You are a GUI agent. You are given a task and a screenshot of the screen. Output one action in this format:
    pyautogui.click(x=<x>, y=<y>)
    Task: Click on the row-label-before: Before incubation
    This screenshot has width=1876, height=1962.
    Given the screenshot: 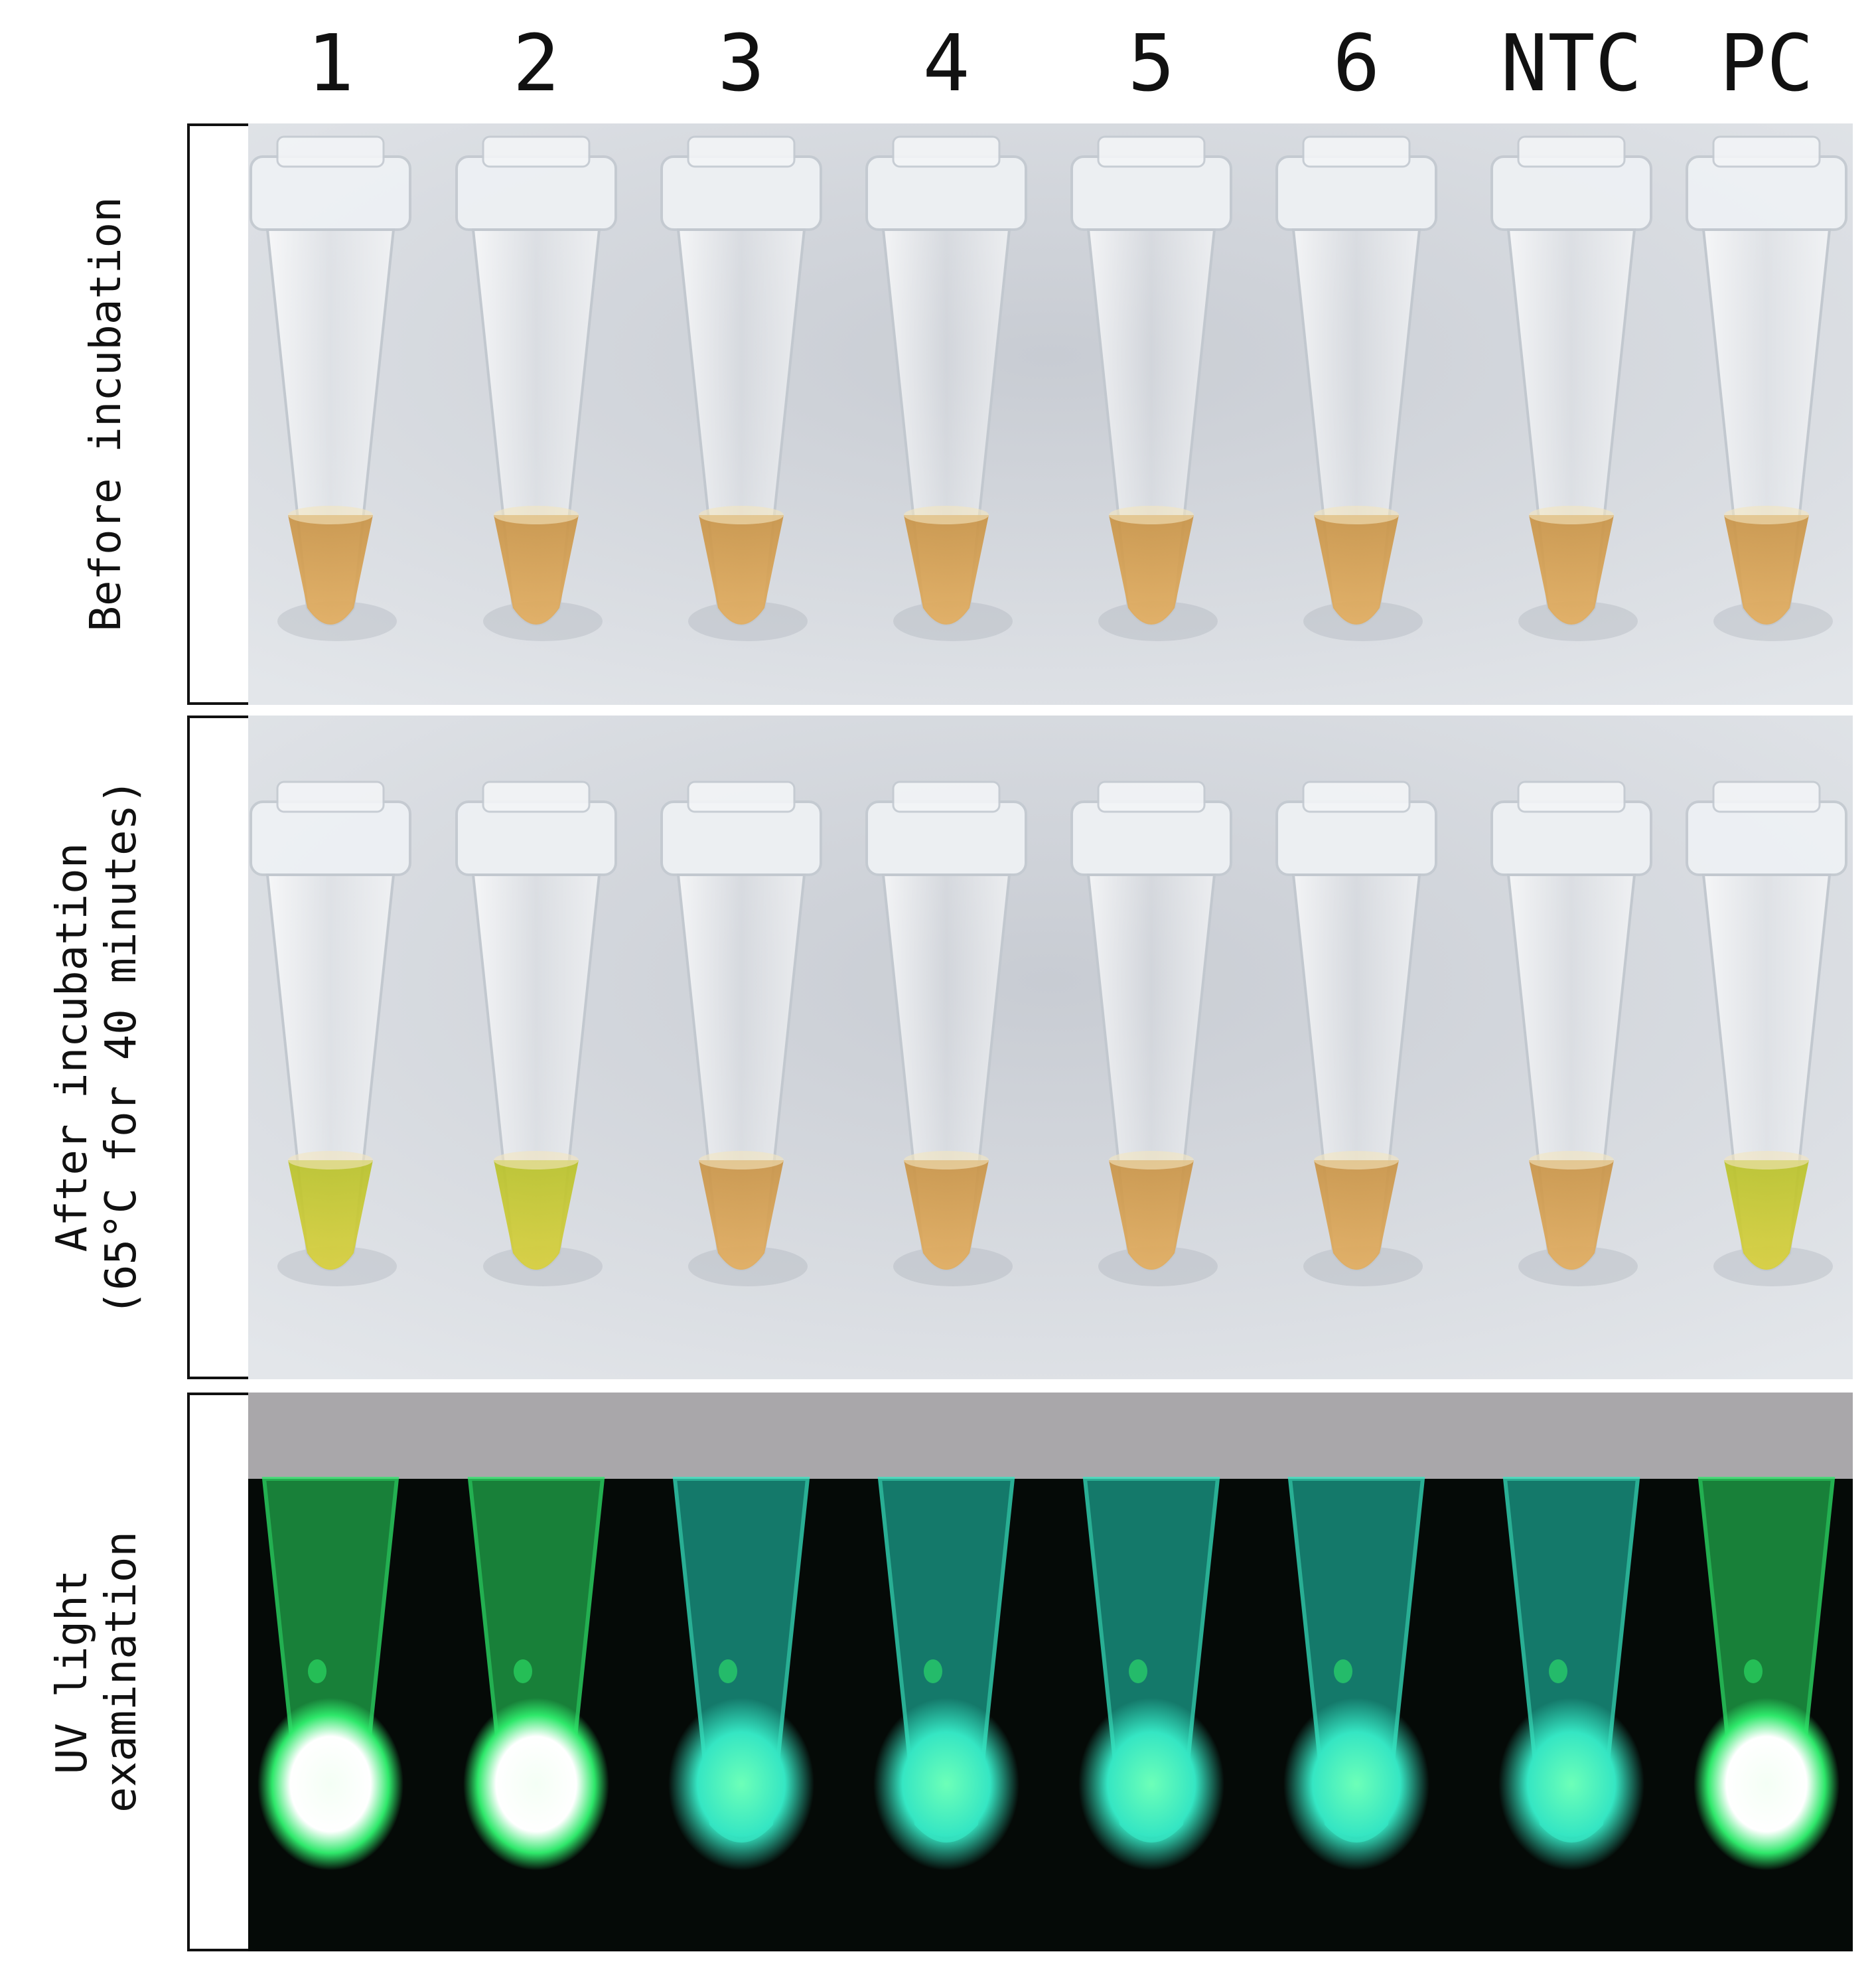 What is the action you would take?
    pyautogui.click(x=107, y=413)
    